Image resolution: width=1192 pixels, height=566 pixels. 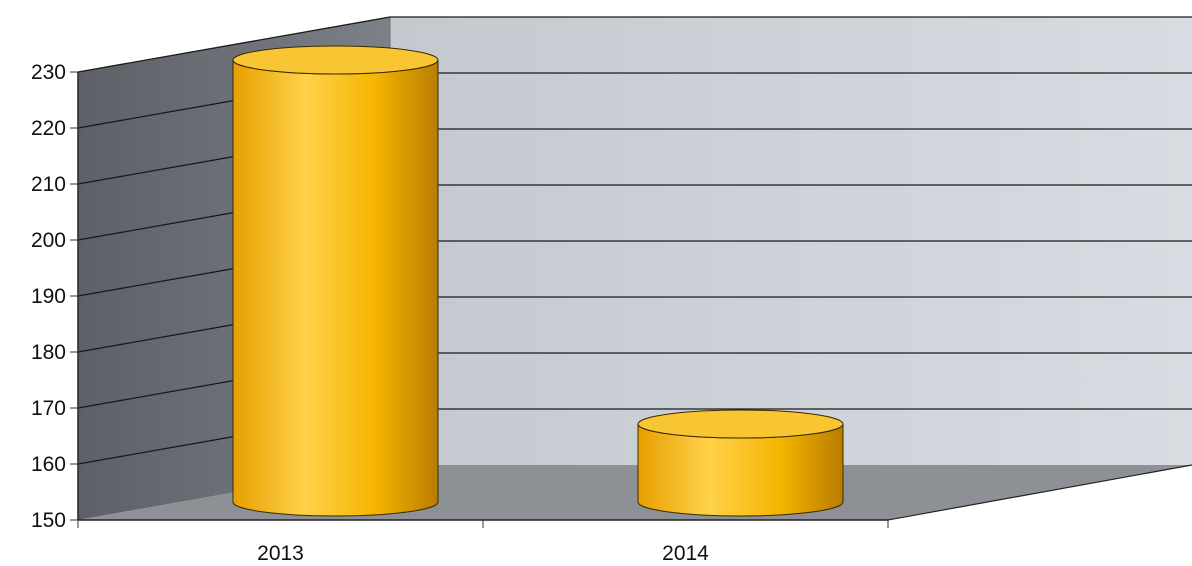 What do you see at coordinates (280, 553) in the screenshot?
I see `x-tick-label: 2013` at bounding box center [280, 553].